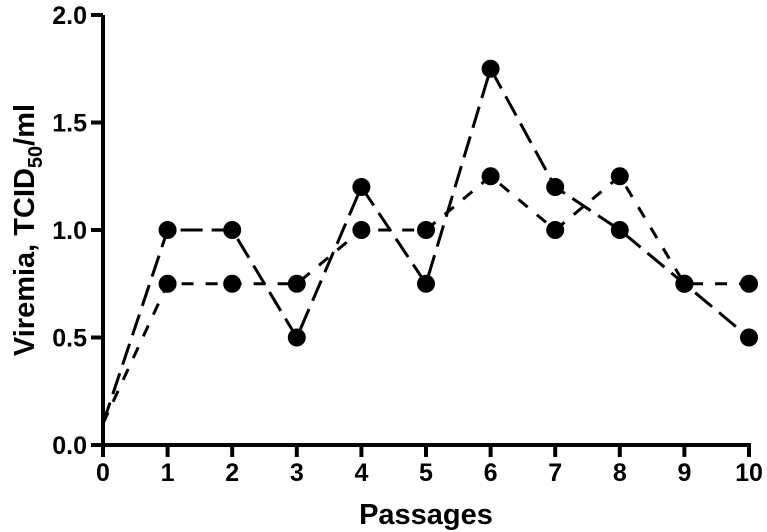  Describe the element at coordinates (28, 230) in the screenshot. I see `y-axis-label: Viremia, TCID50/ml` at that location.